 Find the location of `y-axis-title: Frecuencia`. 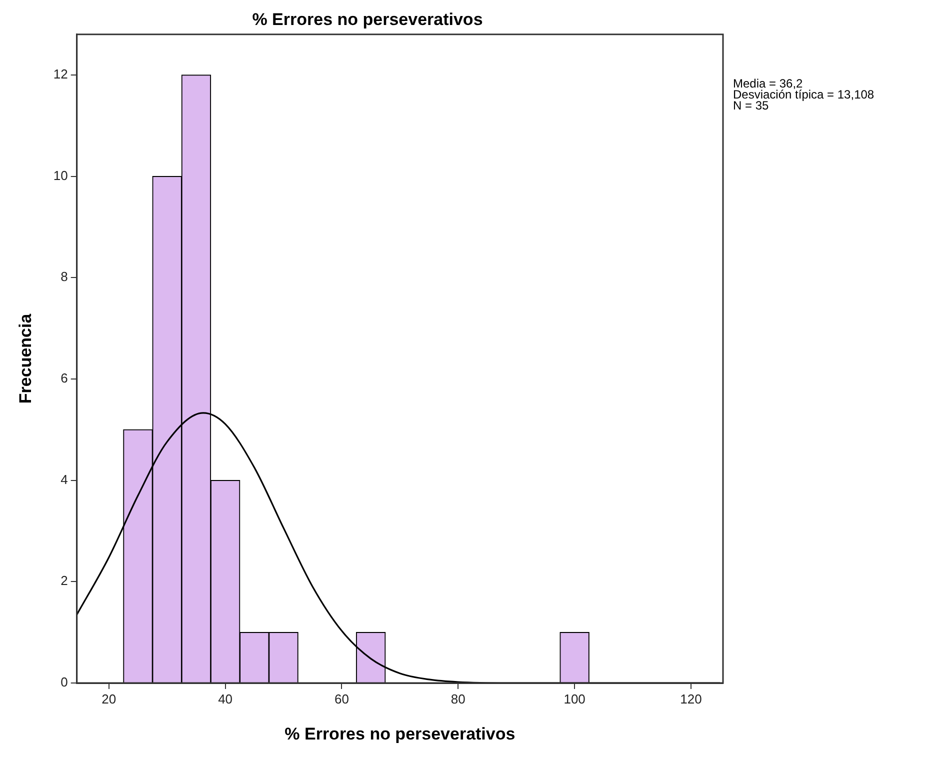

y-axis-title: Frecuencia is located at coordinates (25, 358).